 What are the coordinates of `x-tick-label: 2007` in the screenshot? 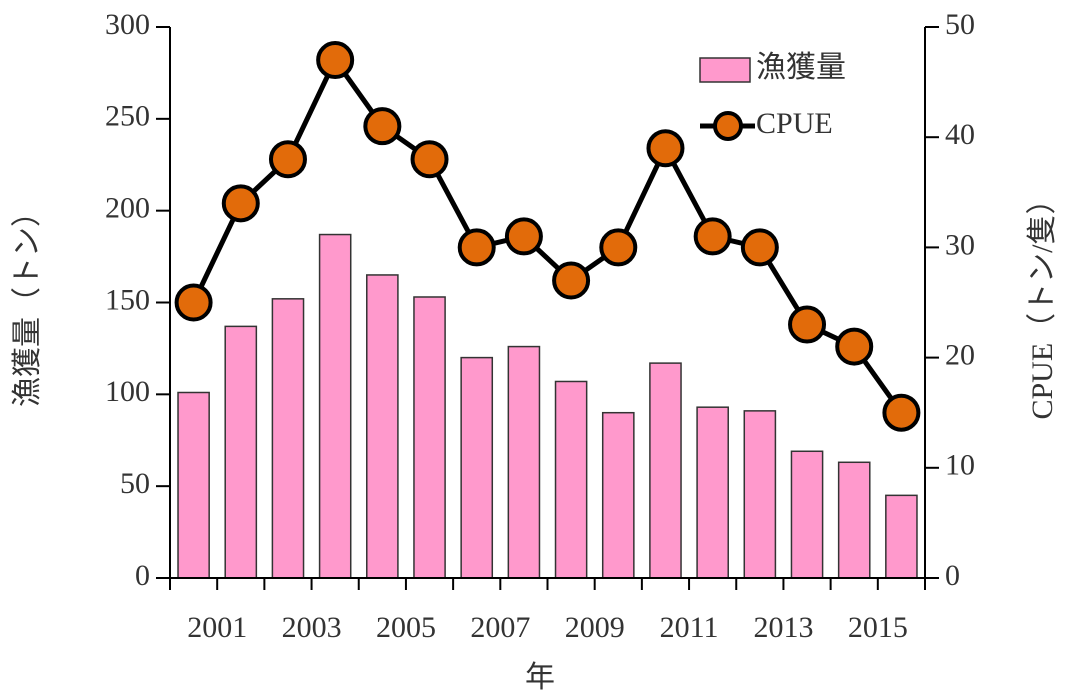 It's located at (500, 627).